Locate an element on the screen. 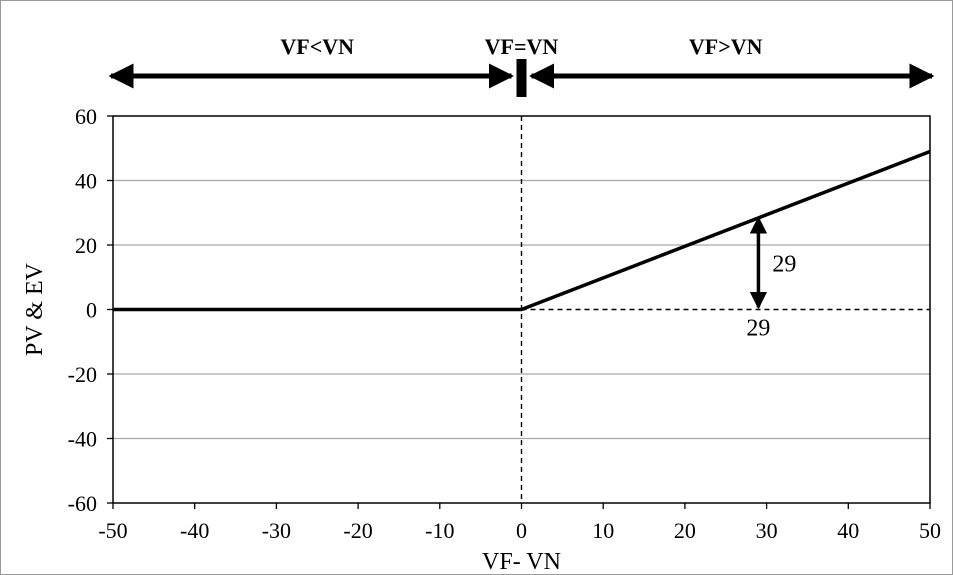  y-tick-label: -40 is located at coordinates (82, 439).